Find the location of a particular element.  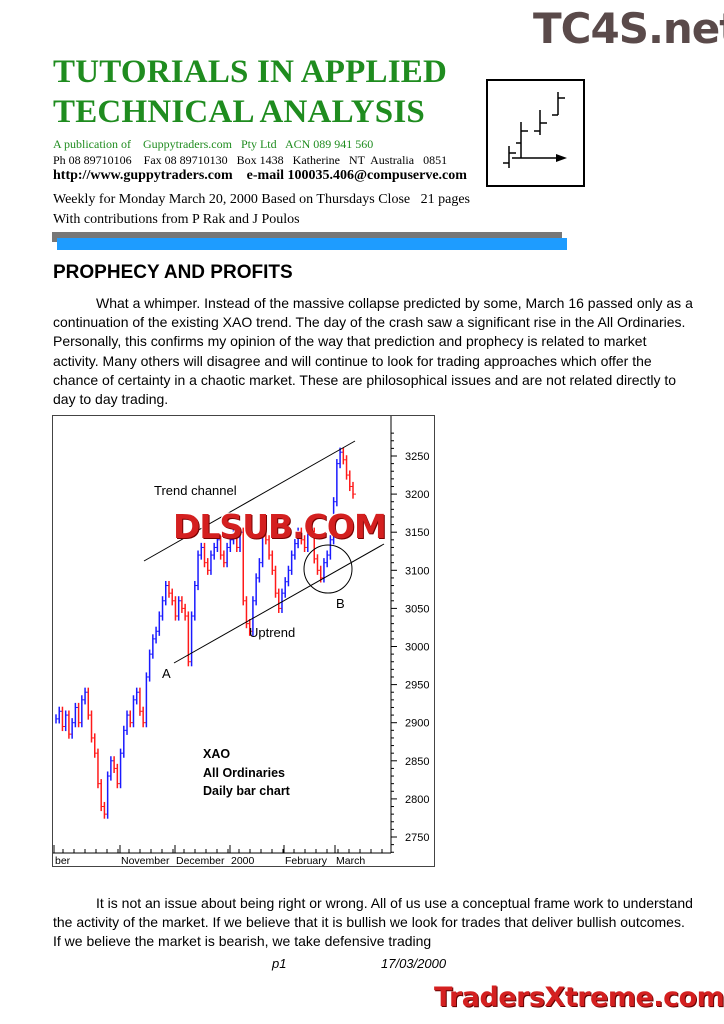

footer-date: 17/03/2000 is located at coordinates (414, 963).